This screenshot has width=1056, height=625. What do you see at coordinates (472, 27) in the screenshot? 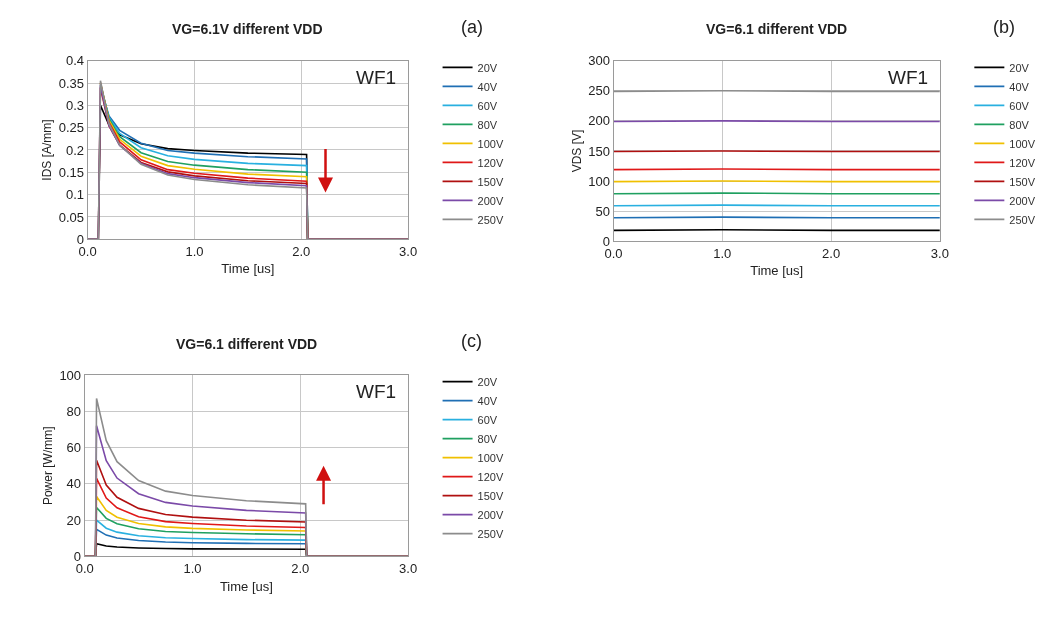
I see `text: (a)` at bounding box center [472, 27].